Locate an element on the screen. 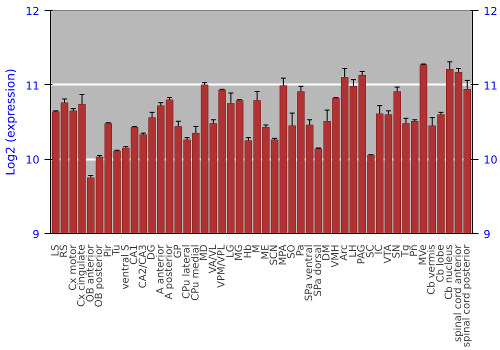  x-tick-label: OB posterior is located at coordinates (100, 276).